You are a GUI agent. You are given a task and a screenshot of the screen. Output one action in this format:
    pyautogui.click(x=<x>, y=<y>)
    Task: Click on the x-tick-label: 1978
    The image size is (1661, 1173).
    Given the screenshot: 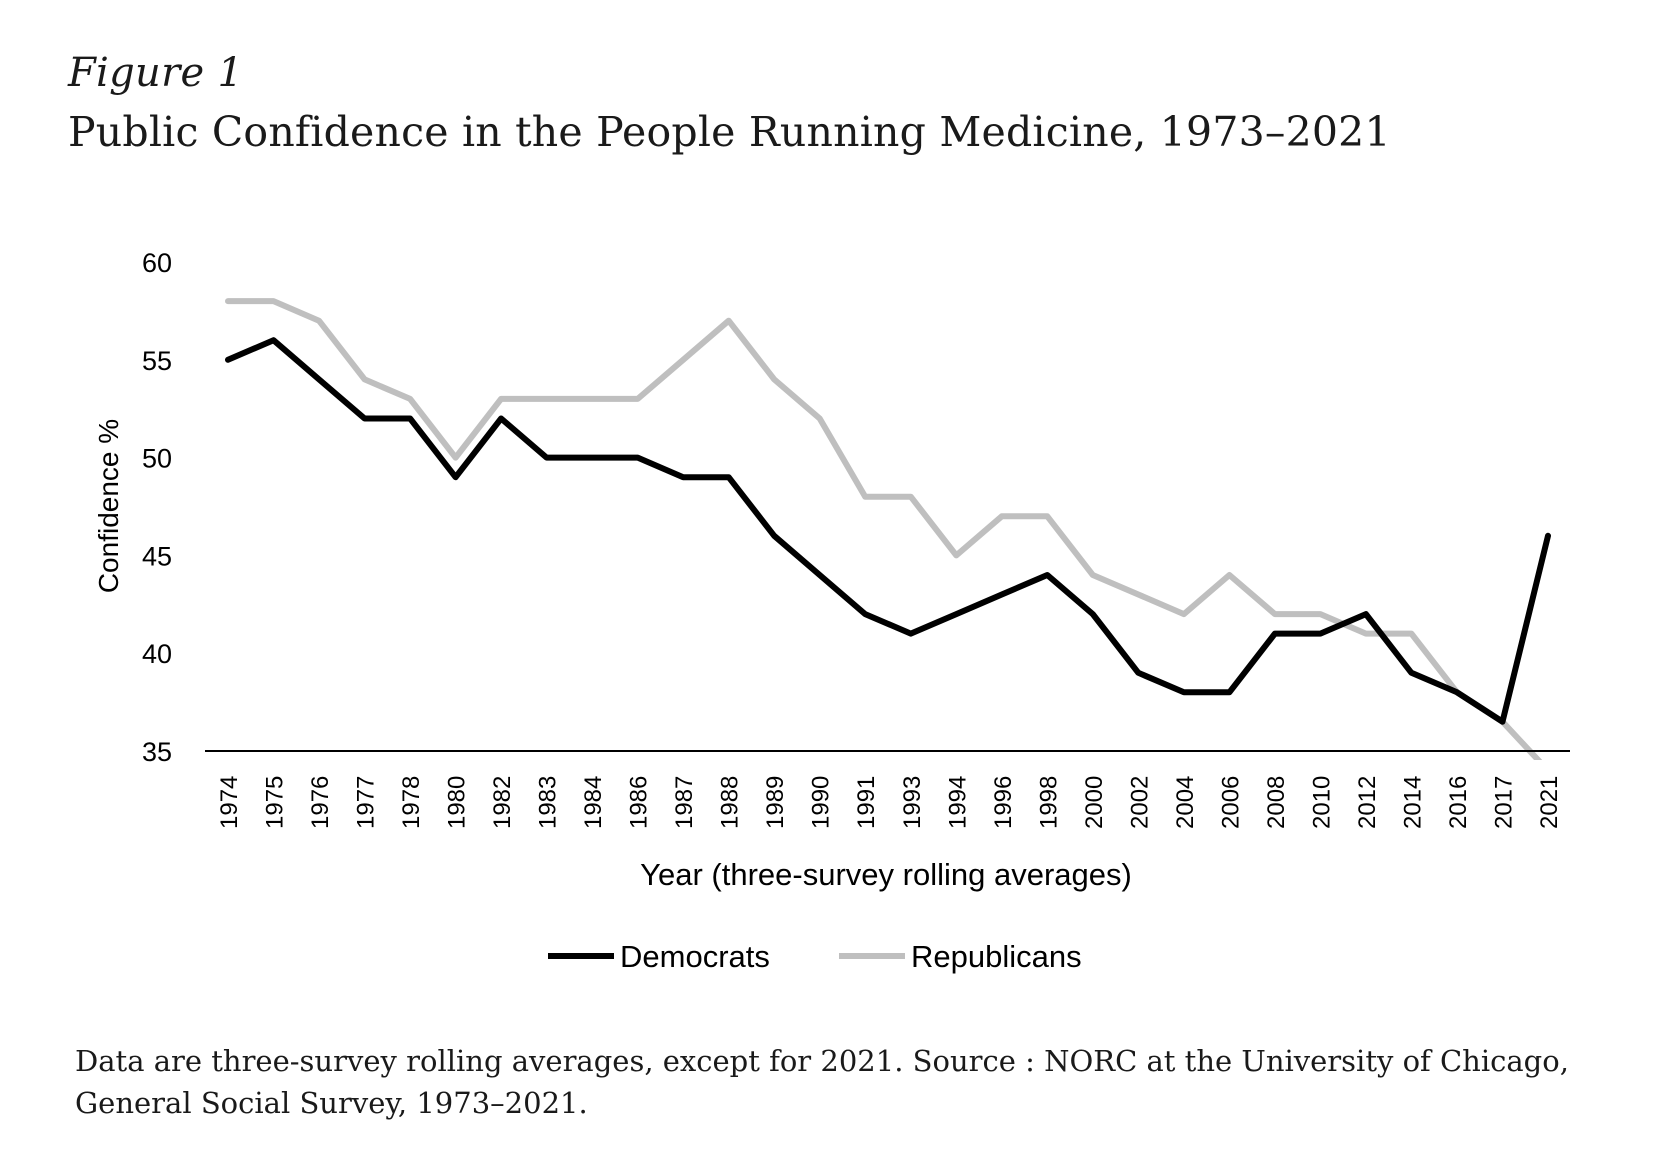 What is the action you would take?
    pyautogui.click(x=411, y=802)
    